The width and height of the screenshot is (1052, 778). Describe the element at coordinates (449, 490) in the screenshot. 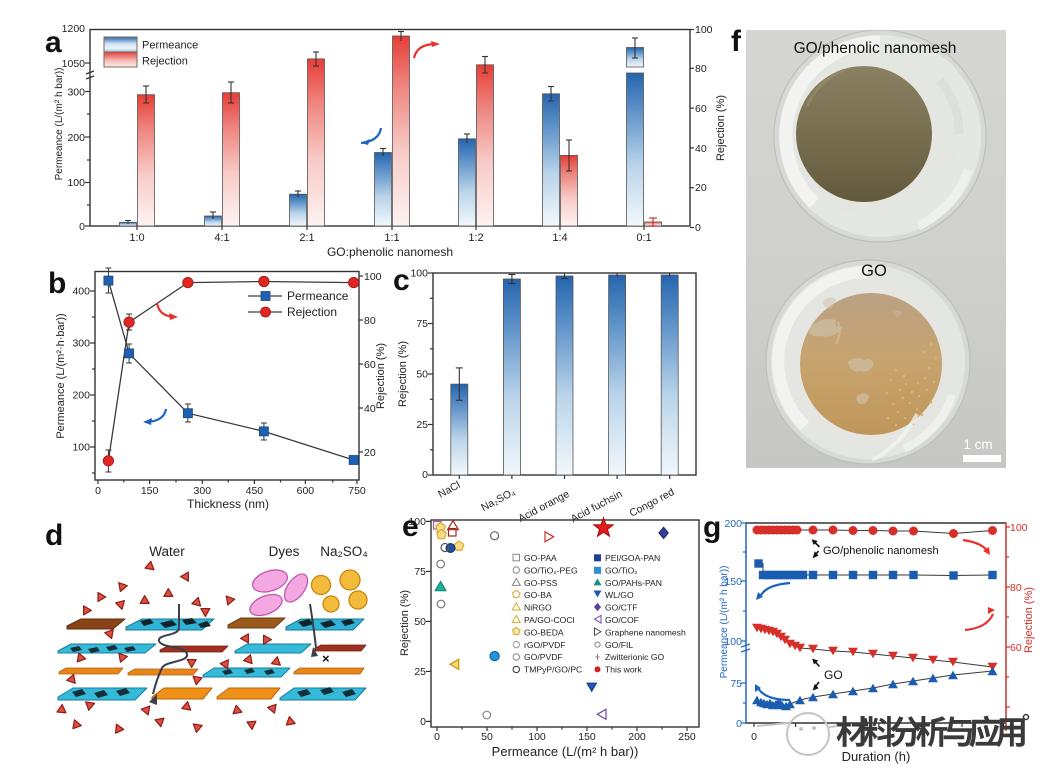

I see `svg-text: NaCl` at that location.